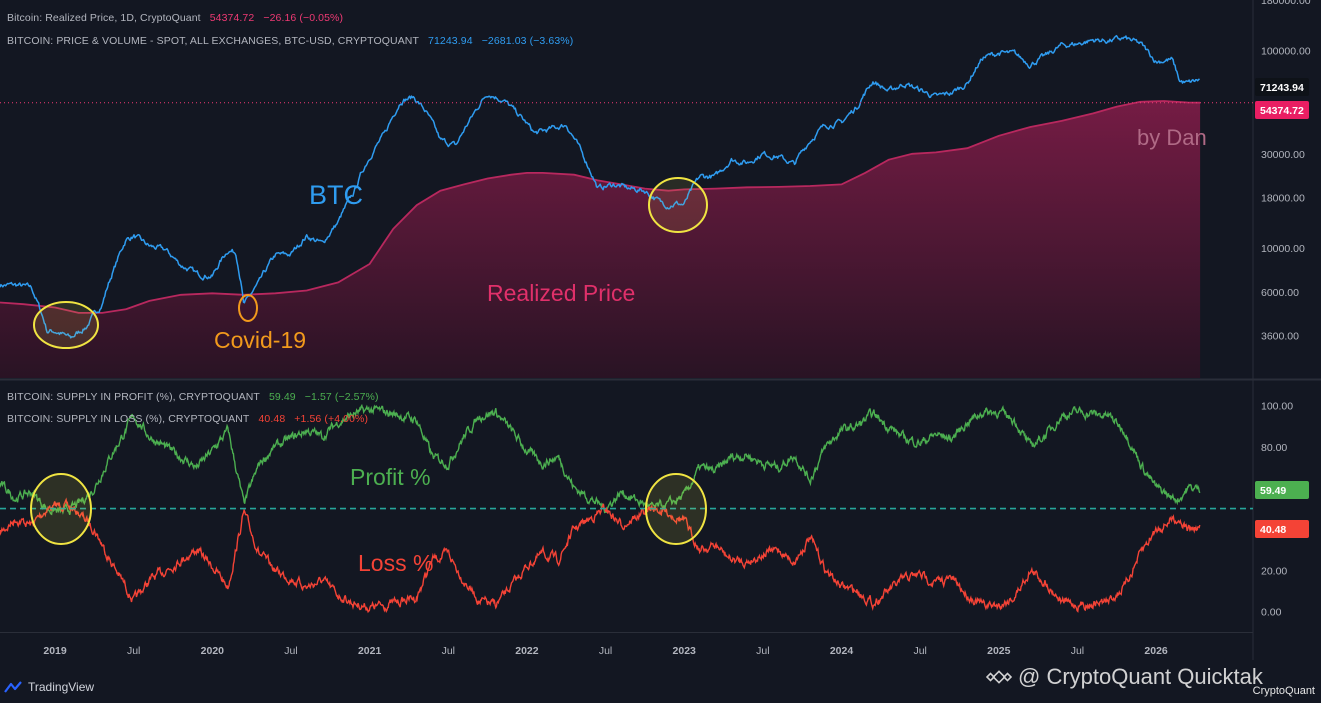 The height and width of the screenshot is (703, 1321). What do you see at coordinates (685, 651) in the screenshot?
I see `time-axis-tick: 2023` at bounding box center [685, 651].